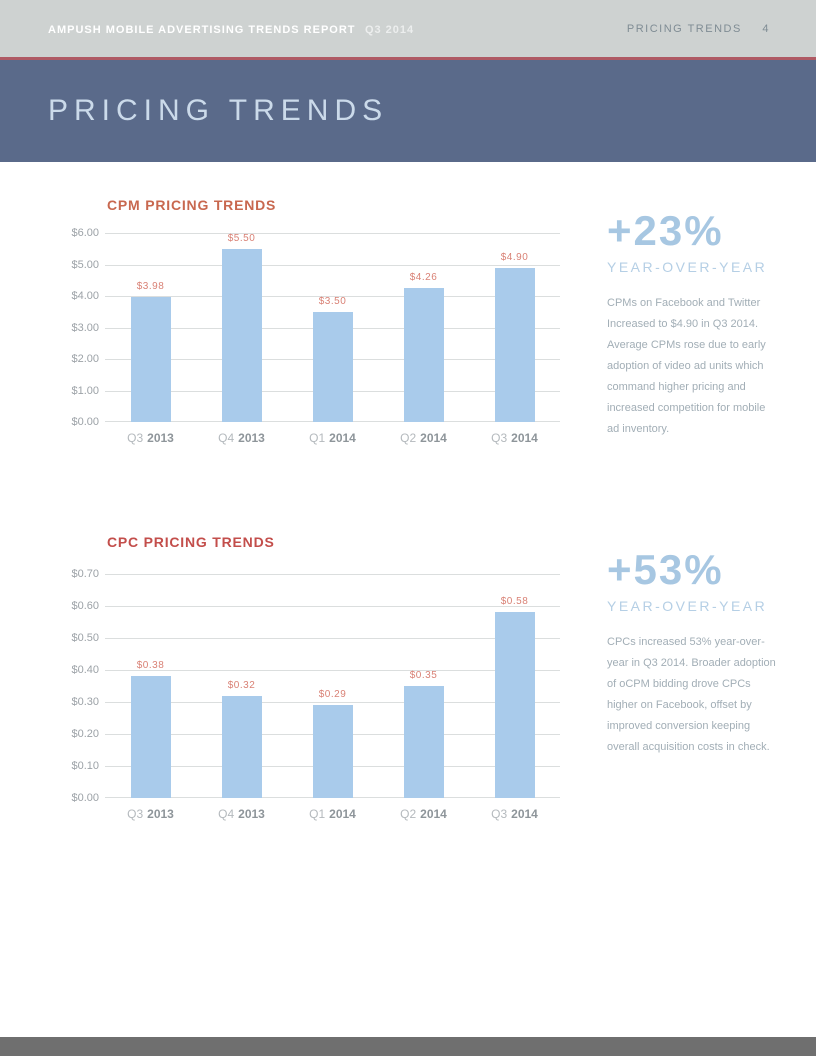  What do you see at coordinates (85, 359) in the screenshot?
I see `y-axis-tick-label: $2.00` at bounding box center [85, 359].